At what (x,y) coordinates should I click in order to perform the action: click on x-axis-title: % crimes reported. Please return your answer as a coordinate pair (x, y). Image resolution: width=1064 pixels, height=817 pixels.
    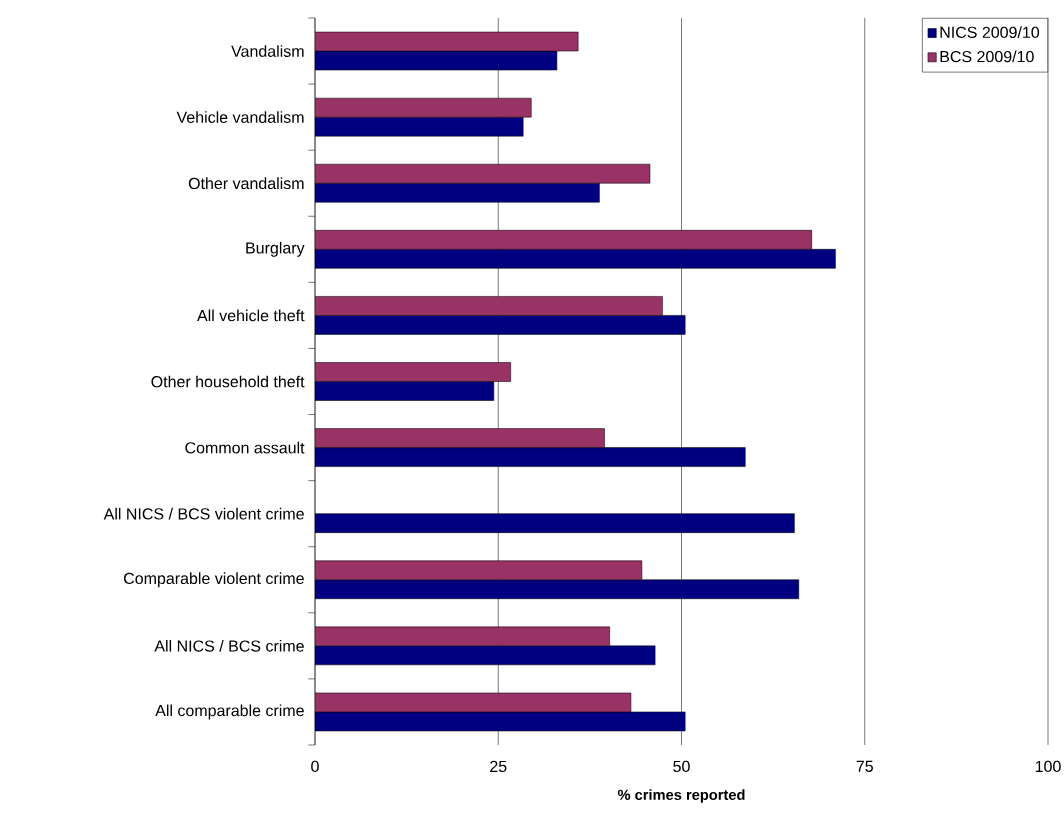
    Looking at the image, I should click on (681, 796).